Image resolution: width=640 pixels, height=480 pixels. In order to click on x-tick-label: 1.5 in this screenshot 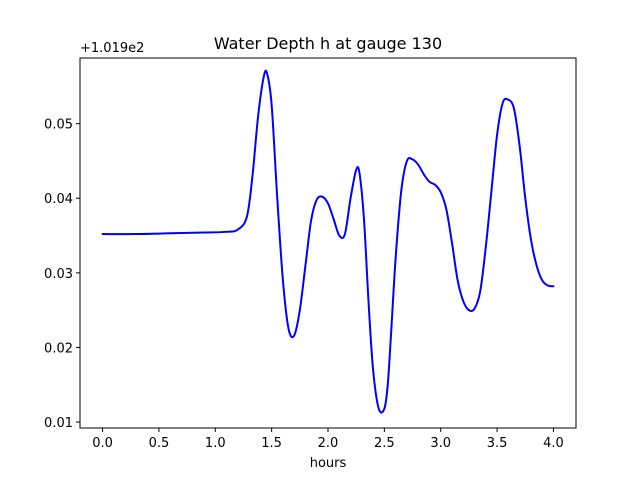, I will do `click(271, 443)`.